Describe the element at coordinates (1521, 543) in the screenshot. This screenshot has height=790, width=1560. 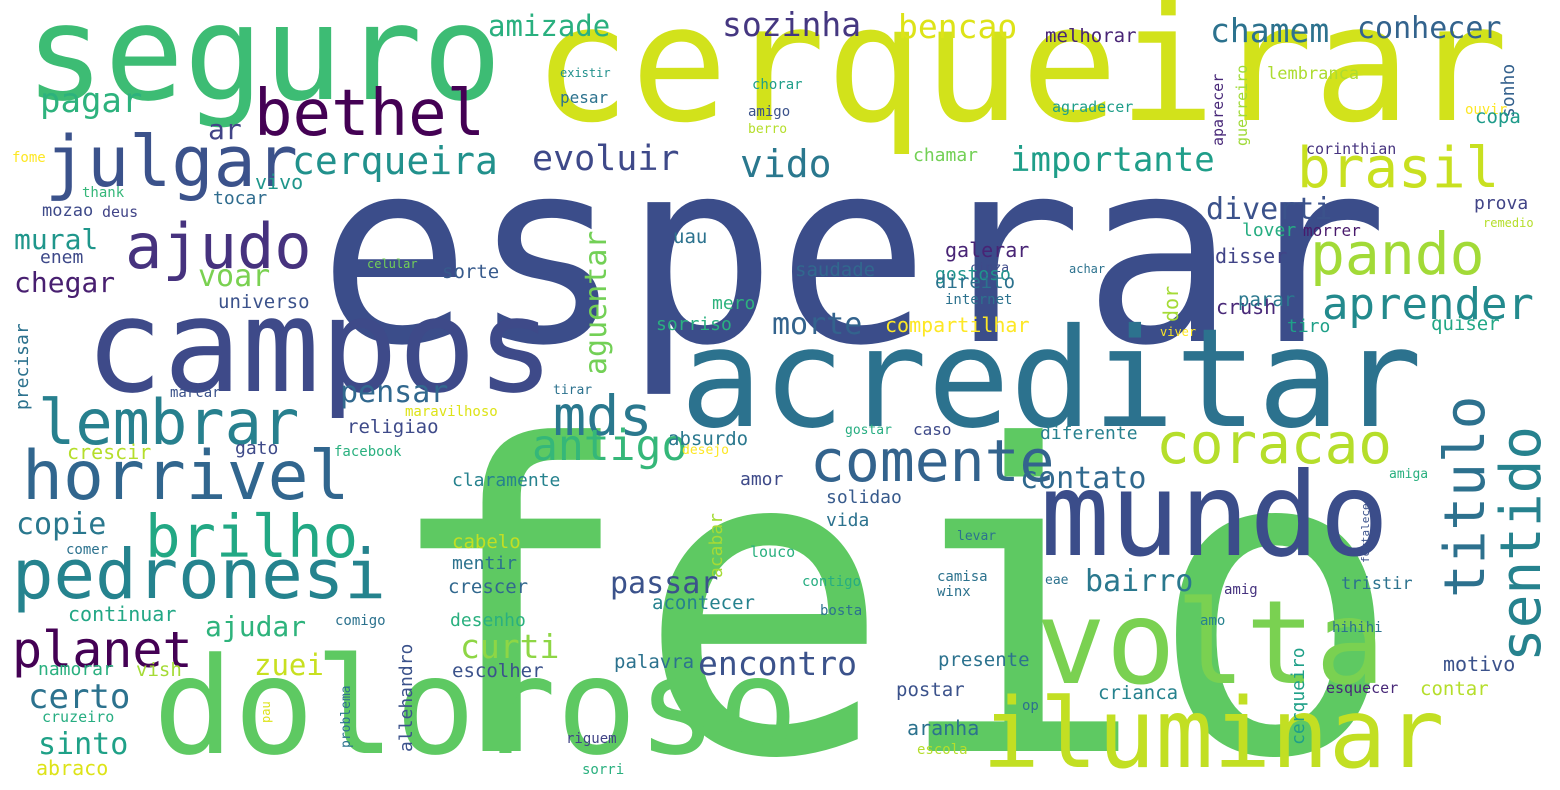
I see `word: sentido` at that location.